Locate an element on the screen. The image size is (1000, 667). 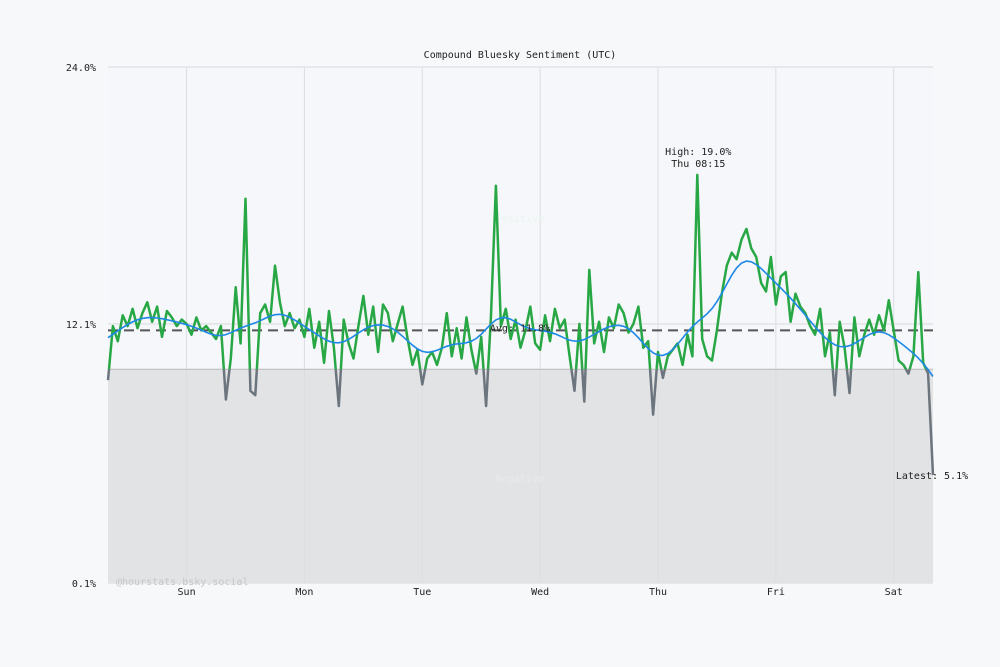
y-axis-ticks: 24.0% 12.1% 0.1% is located at coordinates (81, 326).